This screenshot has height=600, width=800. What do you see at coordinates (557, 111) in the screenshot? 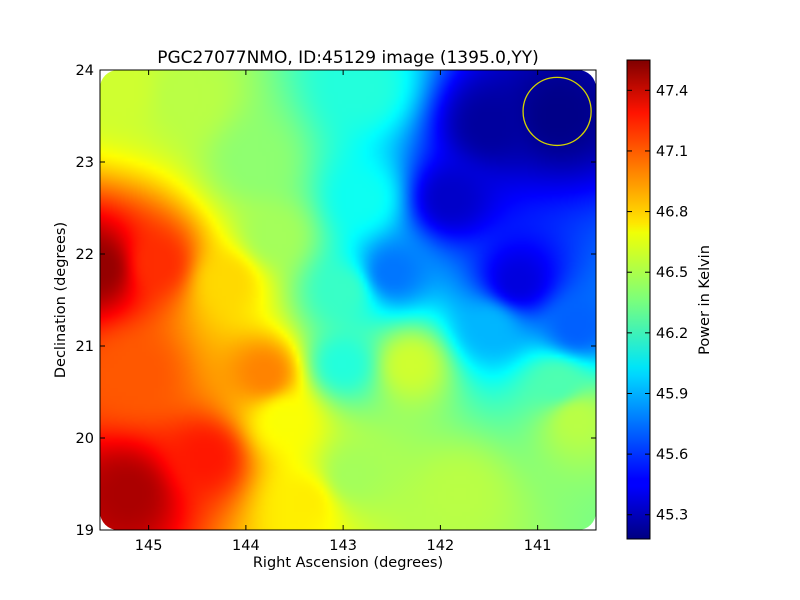
I see `beam-marker-circle` at bounding box center [557, 111].